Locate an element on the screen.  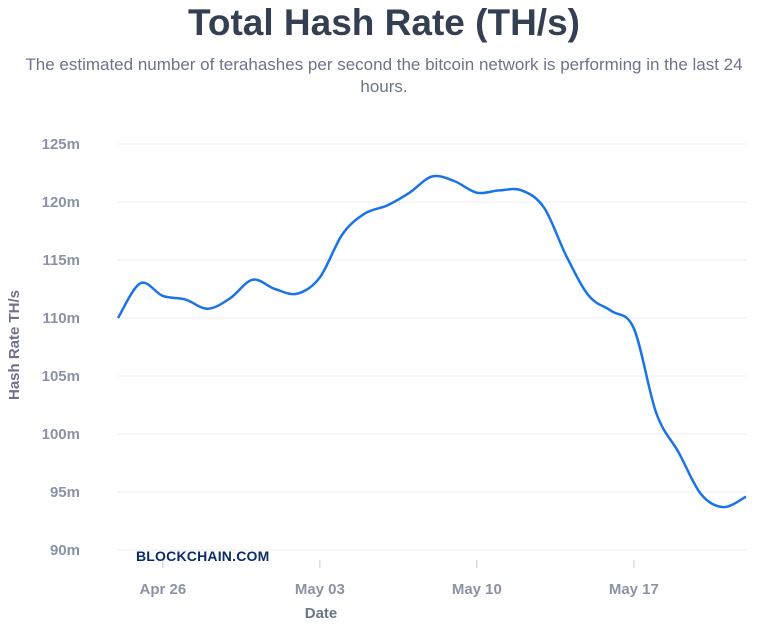
y-tick-label: 90m is located at coordinates (65, 550).